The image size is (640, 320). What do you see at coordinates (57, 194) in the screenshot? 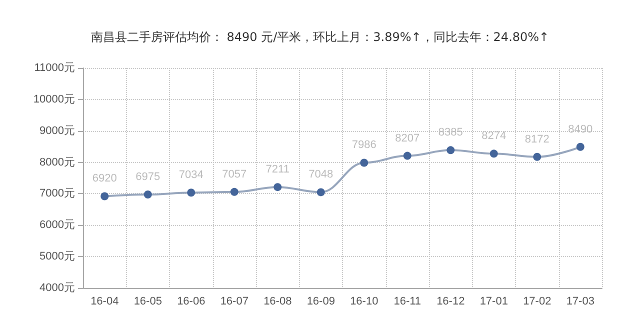
I see `y-tick-label: 7000元` at bounding box center [57, 194].